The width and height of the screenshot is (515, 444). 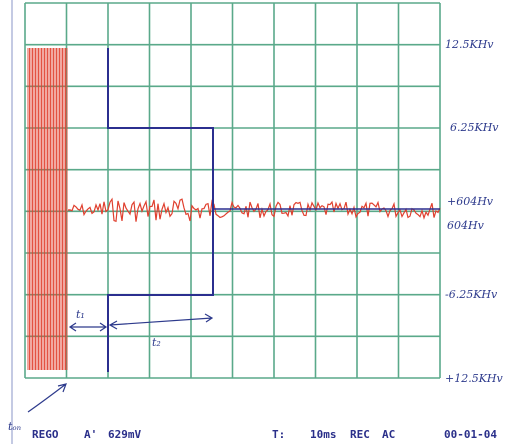 What do you see at coordinates (466, 225) in the screenshot?
I see `scale-label: 604Hv` at bounding box center [466, 225].